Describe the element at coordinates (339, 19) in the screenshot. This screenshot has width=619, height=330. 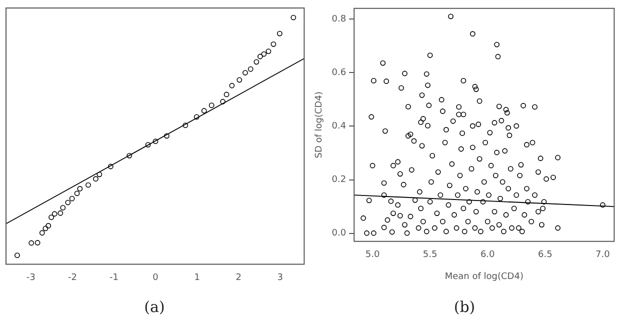
I see `y-tick-label: 0.8` at that location.